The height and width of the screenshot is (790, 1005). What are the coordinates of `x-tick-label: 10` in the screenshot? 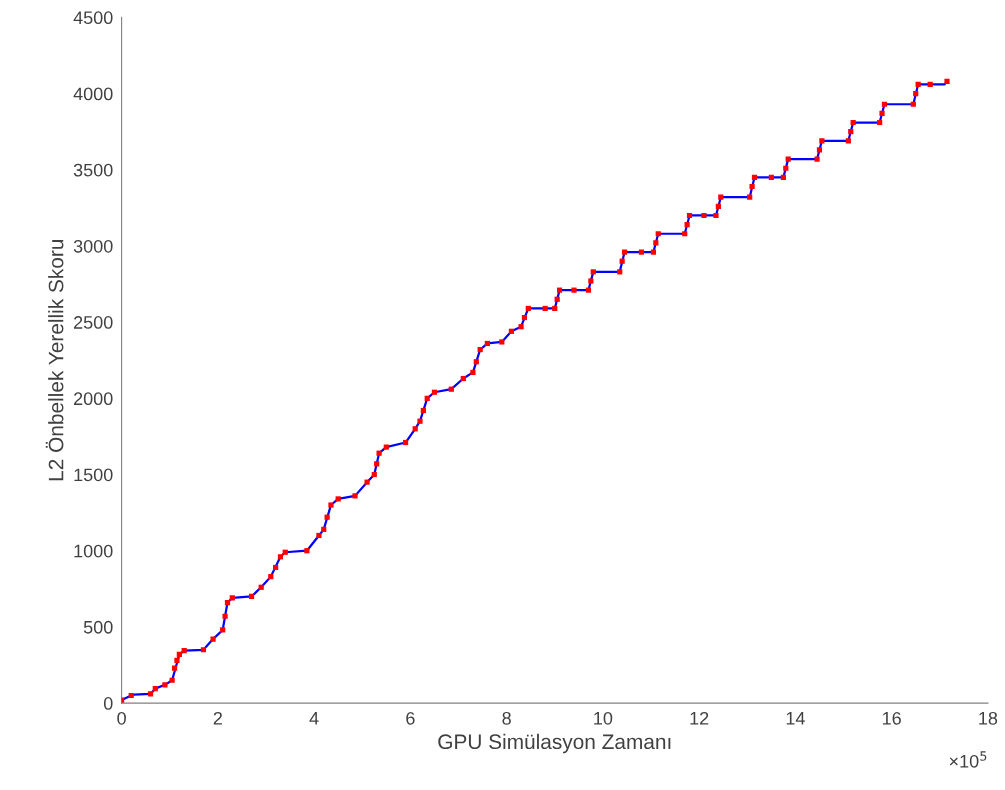 It's located at (603, 718).